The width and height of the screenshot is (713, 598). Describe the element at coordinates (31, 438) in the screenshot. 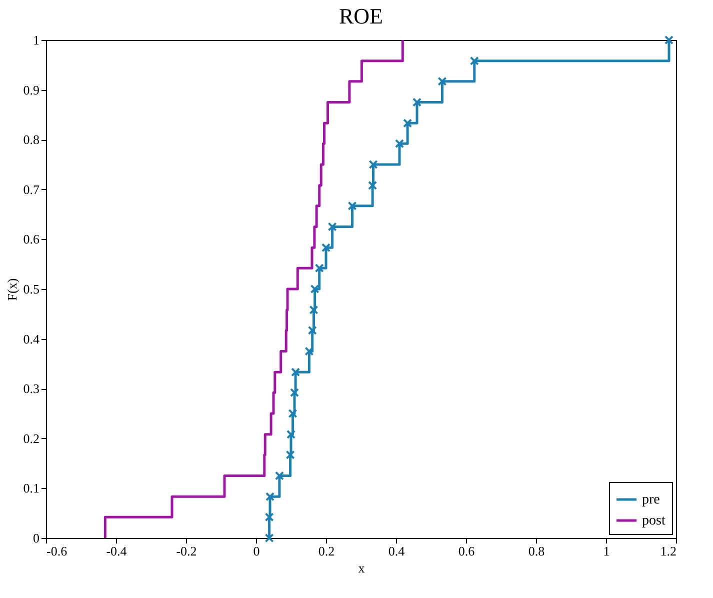

I see `y-tick-label: 0.2` at that location.